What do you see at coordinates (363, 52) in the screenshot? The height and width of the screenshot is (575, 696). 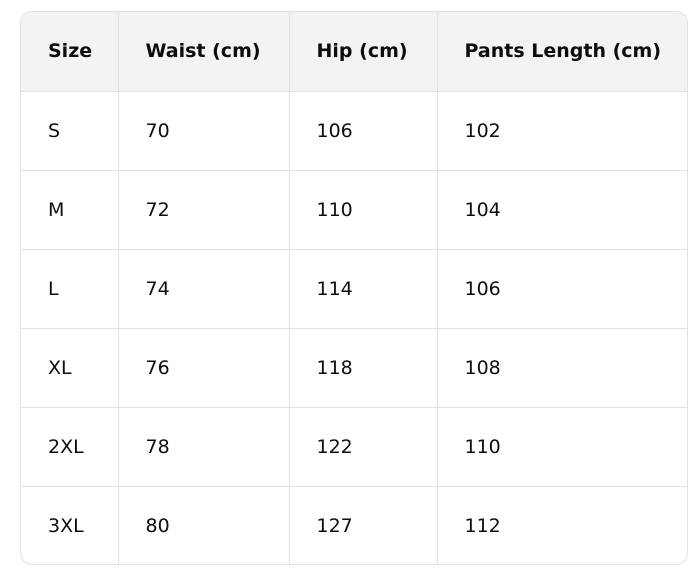 I see `header-hip: Hip (cm)` at bounding box center [363, 52].